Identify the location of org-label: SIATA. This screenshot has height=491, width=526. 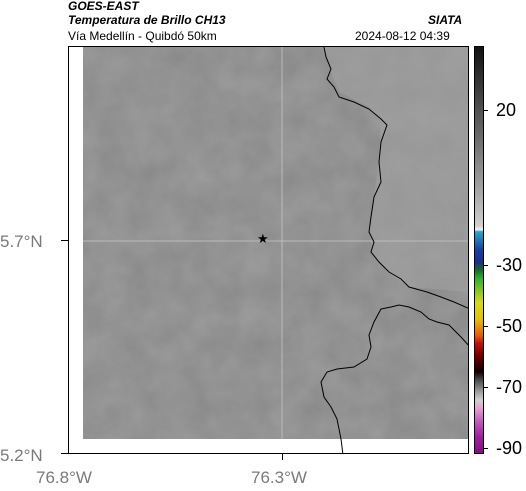
(445, 20).